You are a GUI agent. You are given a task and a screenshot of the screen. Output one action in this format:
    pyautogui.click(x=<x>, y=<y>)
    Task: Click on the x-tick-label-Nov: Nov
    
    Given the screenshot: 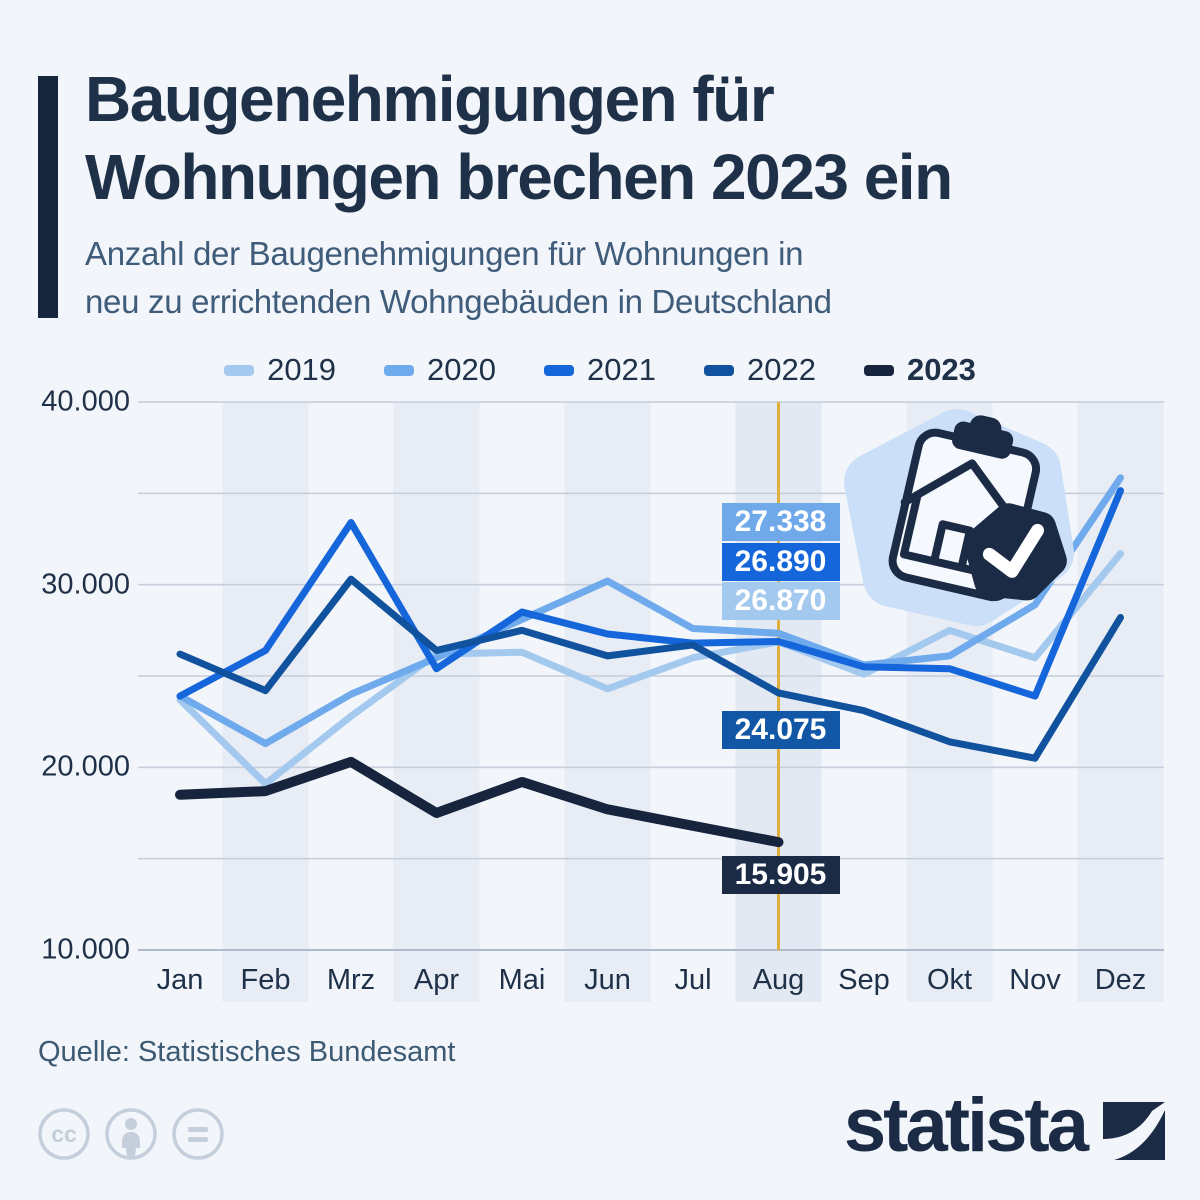 What is the action you would take?
    pyautogui.click(x=1035, y=980)
    